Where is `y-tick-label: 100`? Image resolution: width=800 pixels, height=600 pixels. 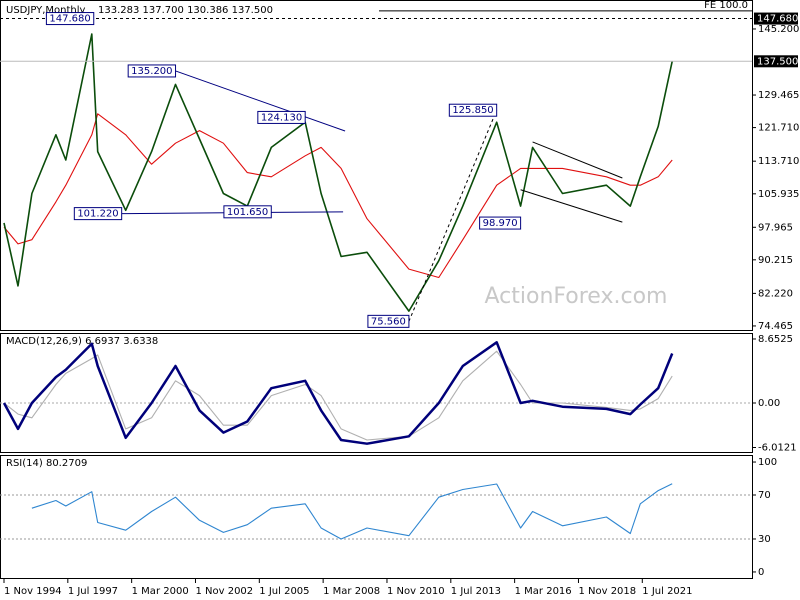
y-tick-label: 100 is located at coordinates (767, 462).